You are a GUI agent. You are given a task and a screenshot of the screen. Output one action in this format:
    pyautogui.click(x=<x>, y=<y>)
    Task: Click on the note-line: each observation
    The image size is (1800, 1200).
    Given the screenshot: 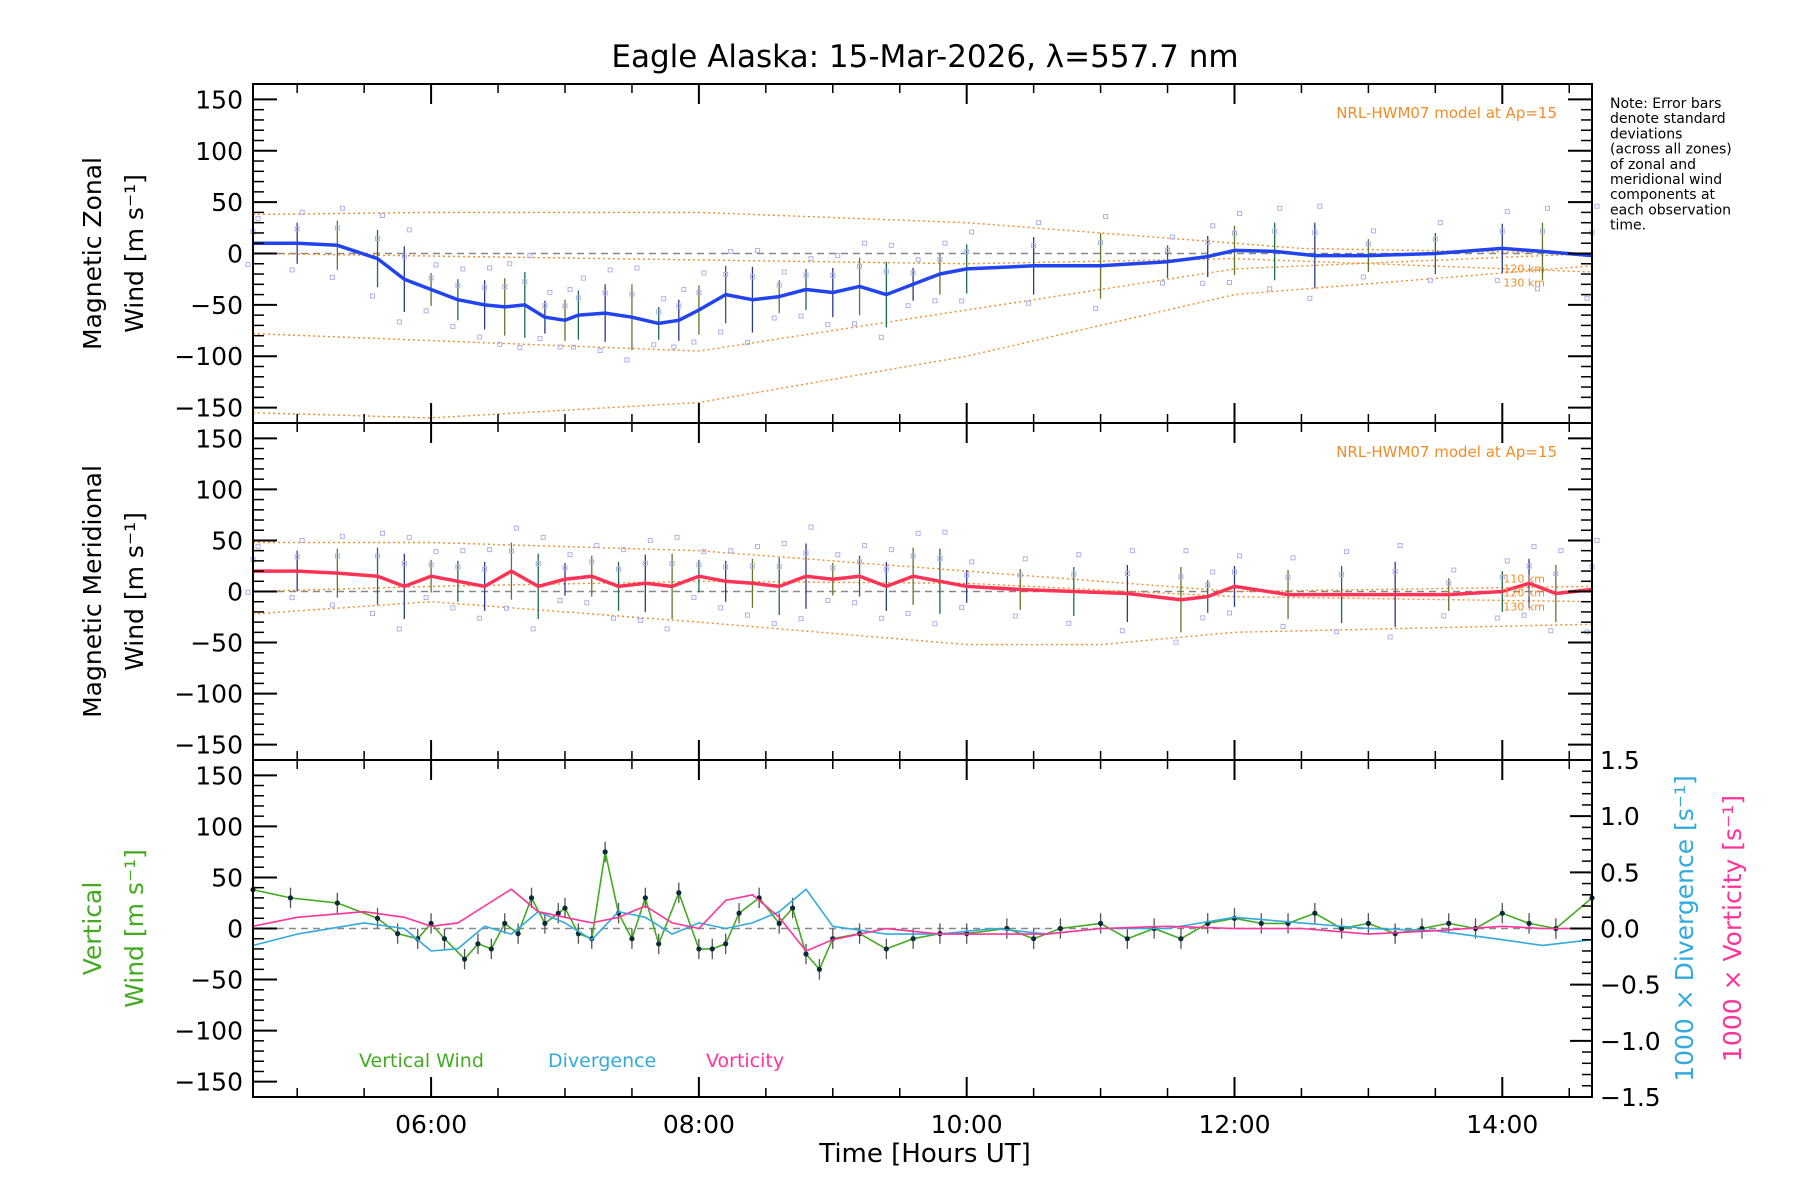 What is the action you would take?
    pyautogui.click(x=1670, y=210)
    